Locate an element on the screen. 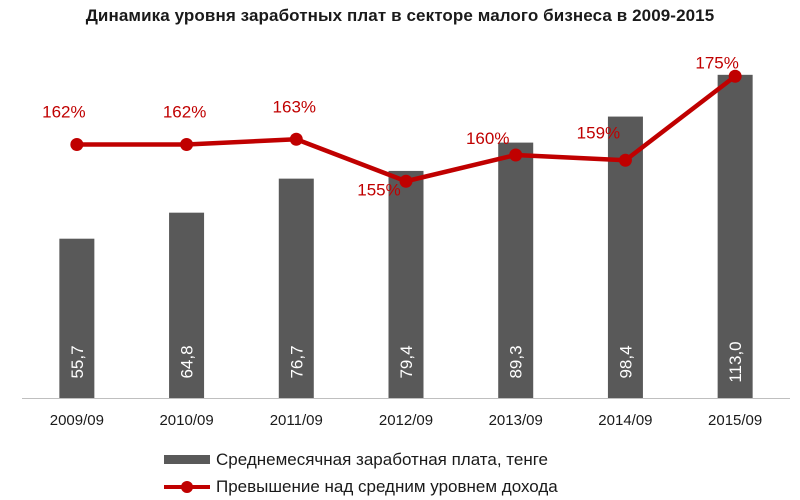 Image resolution: width=800 pixels, height=500 pixels. x-tick-label-1: 2010/09 is located at coordinates (186, 420).